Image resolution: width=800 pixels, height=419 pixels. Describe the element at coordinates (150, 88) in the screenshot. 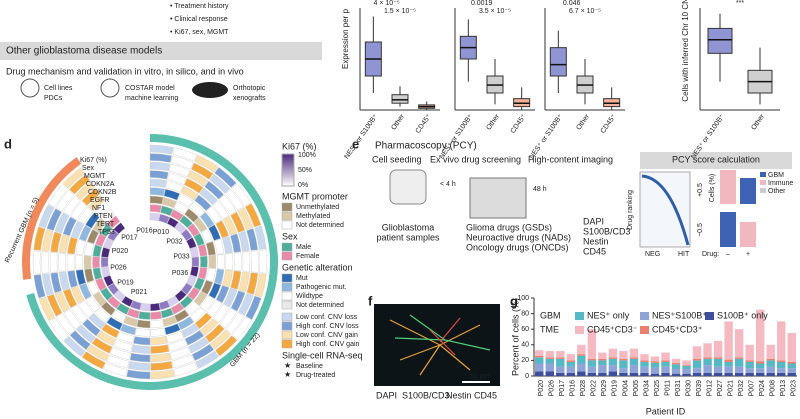

I see `model-label: COSTAR model` at that location.